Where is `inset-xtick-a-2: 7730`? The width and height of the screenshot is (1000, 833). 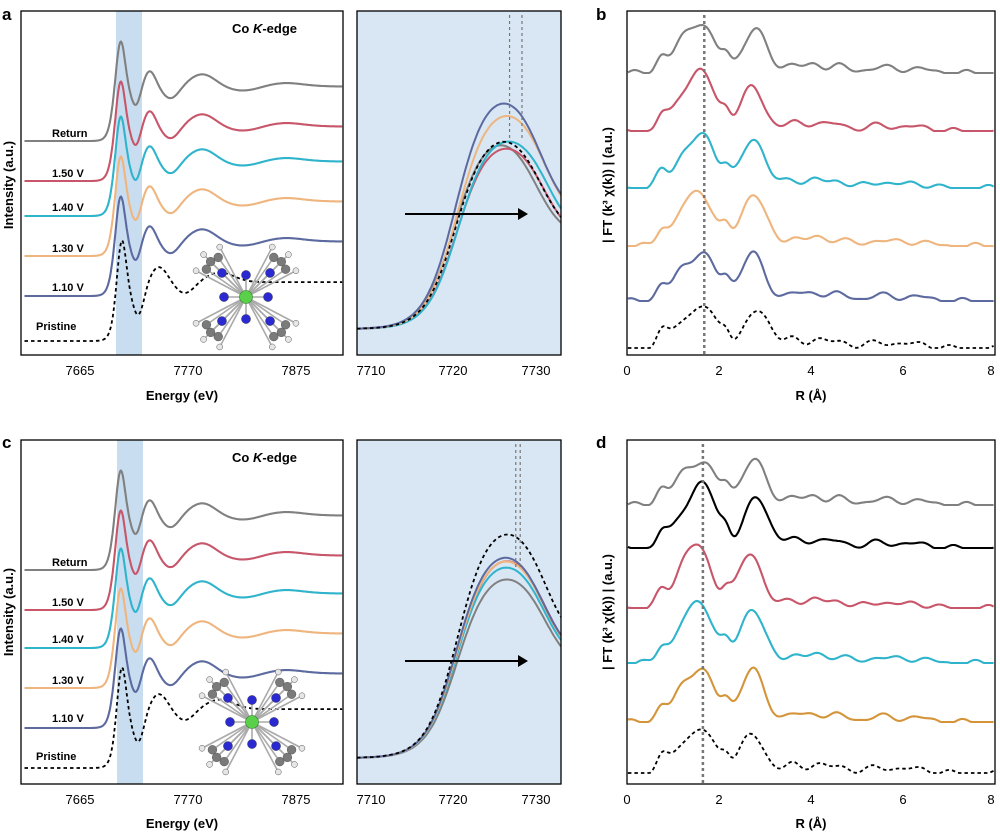
inset-xtick-a-2: 7730 is located at coordinates (536, 370).